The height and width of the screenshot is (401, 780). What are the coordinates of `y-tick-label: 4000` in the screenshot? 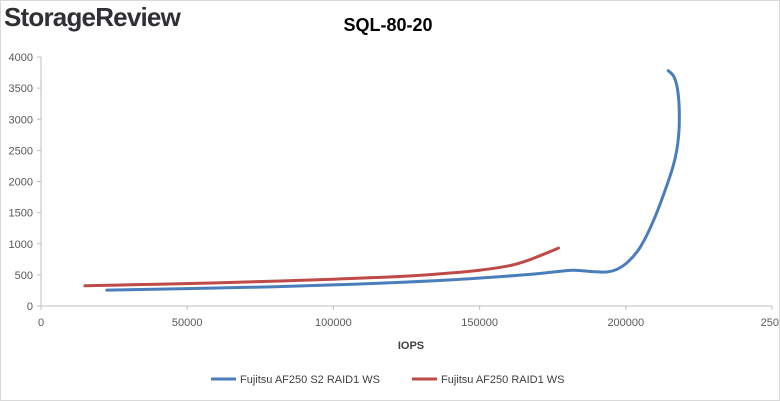 It's located at (21, 58).